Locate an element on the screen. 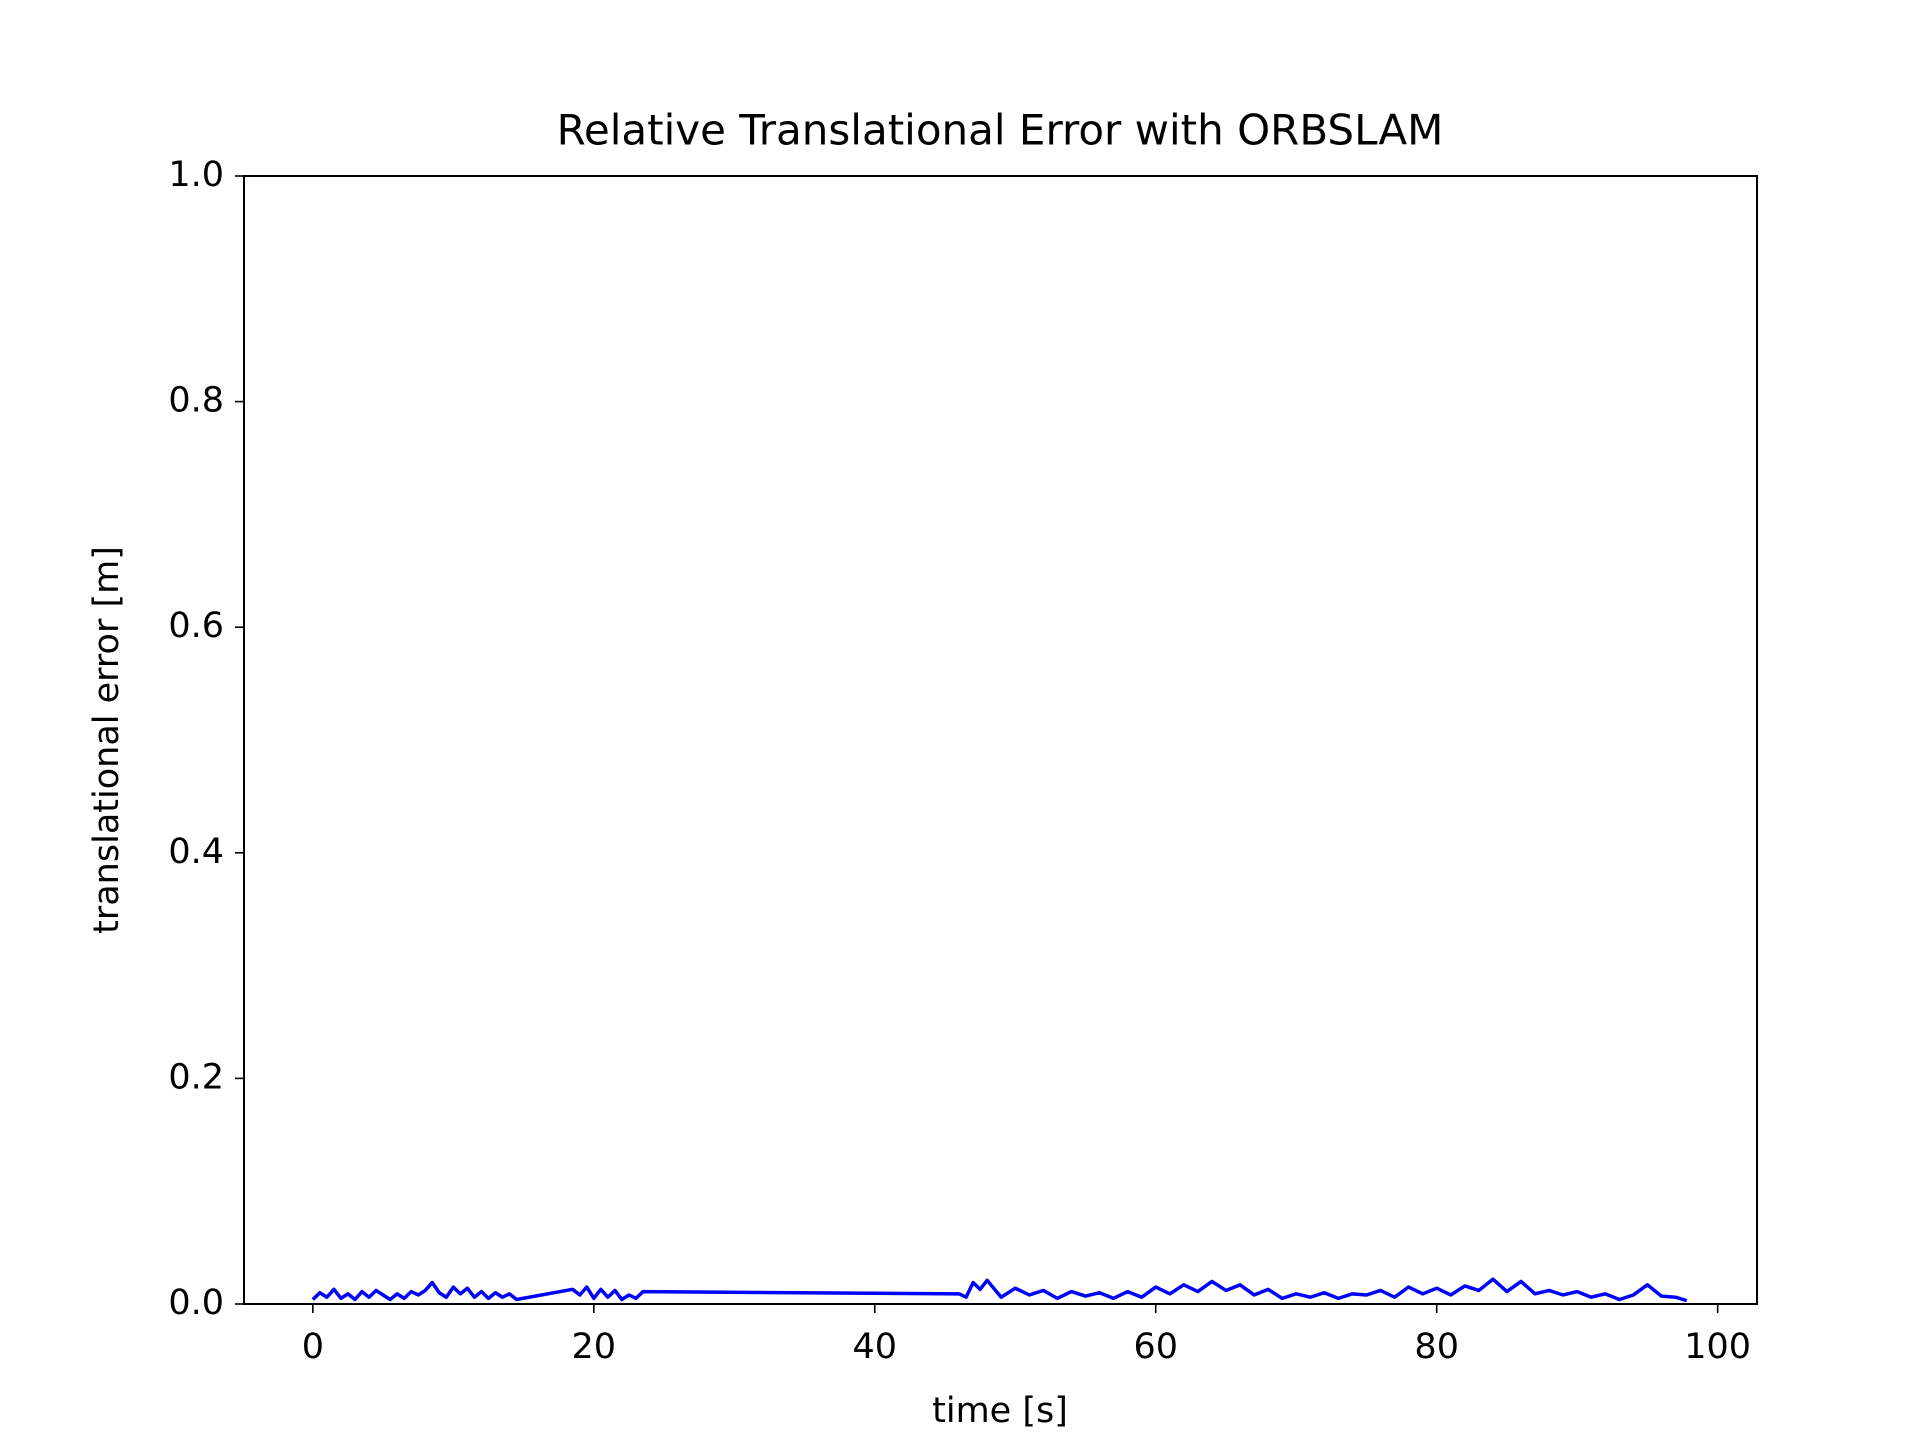 The width and height of the screenshot is (1920, 1440). y-tick-label: 0.2 is located at coordinates (196, 1077).